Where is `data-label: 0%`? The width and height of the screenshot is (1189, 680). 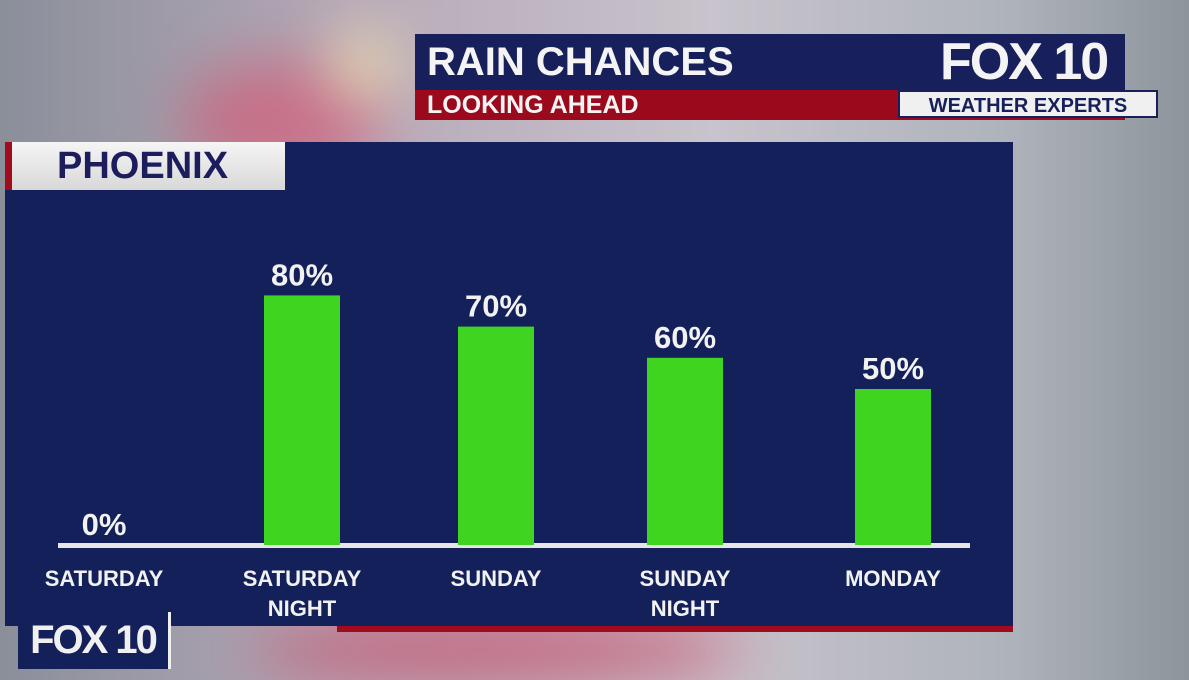 data-label: 0% is located at coordinates (104, 524).